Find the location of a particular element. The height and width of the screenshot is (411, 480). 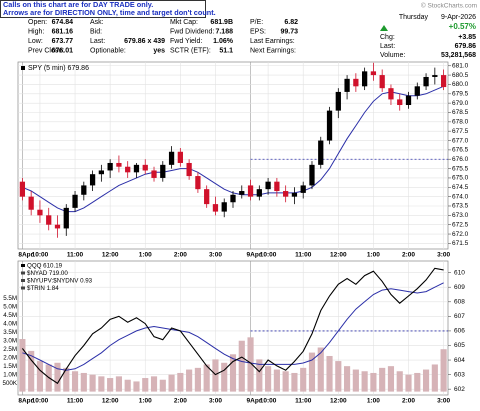

y-tick-label: 2.0M is located at coordinates (10, 357).